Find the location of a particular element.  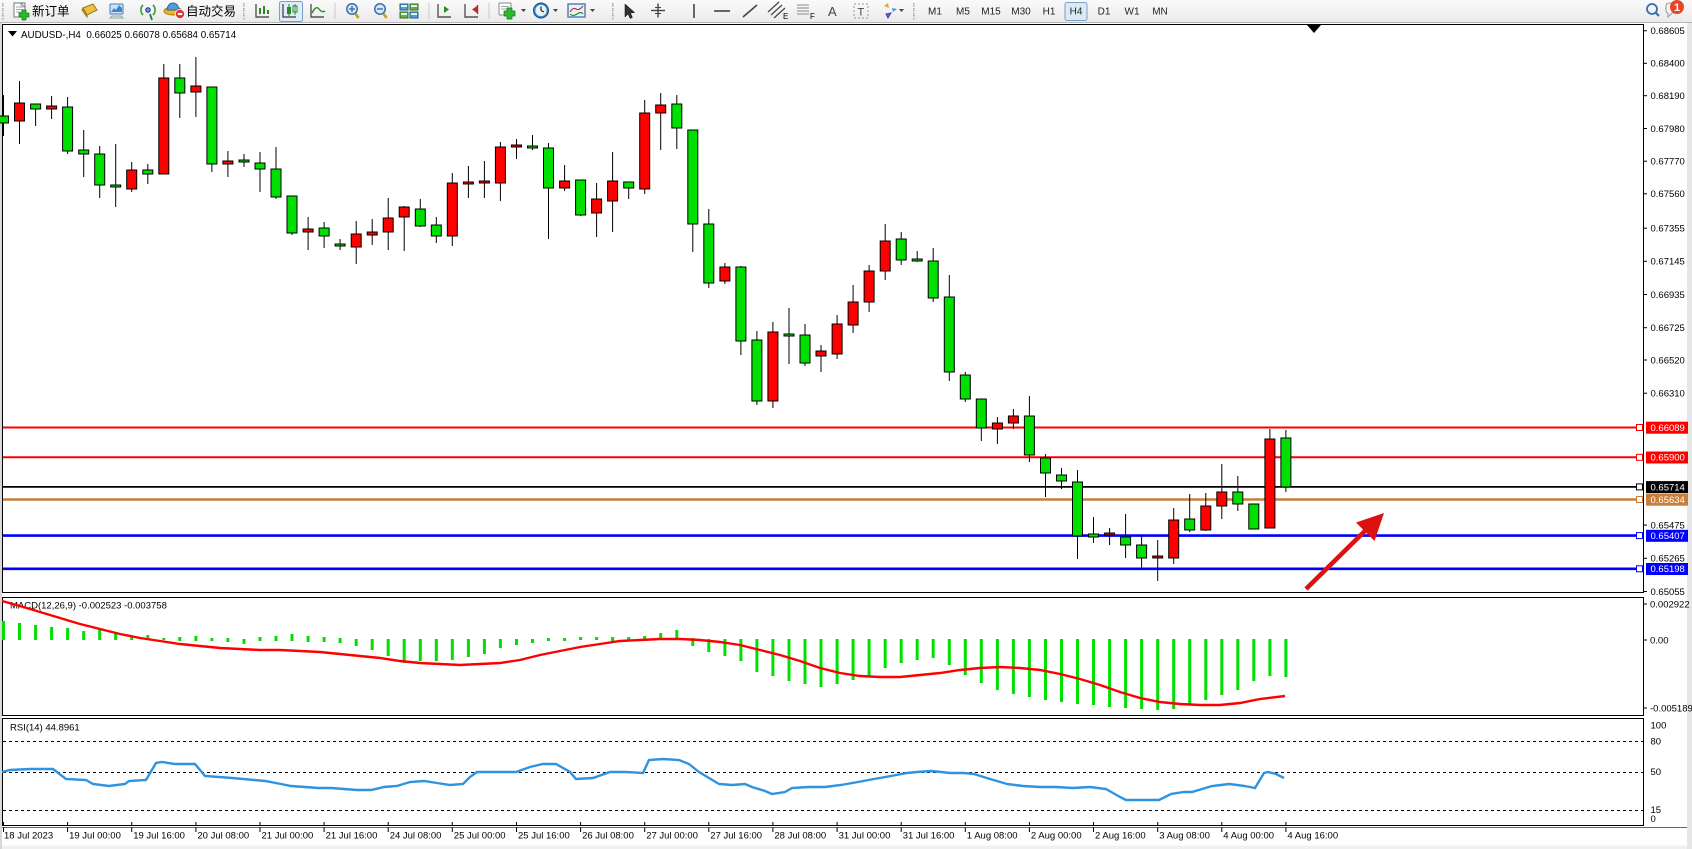

svg-text: 19 Jul 16:00 is located at coordinates (159, 836).